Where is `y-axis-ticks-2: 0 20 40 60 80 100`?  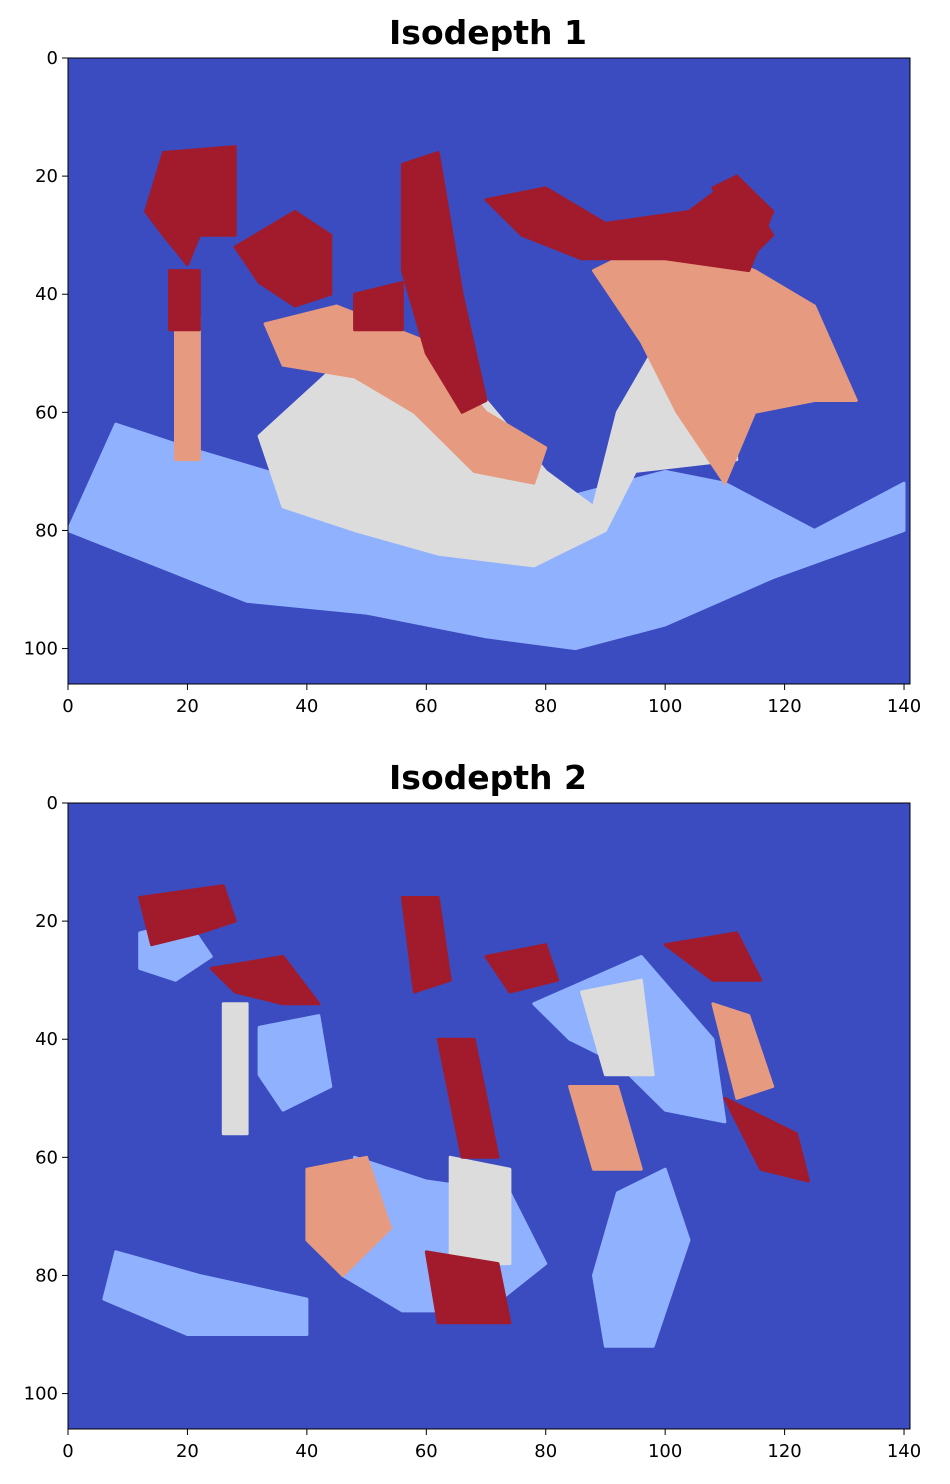 y-axis-ticks-2: 0 20 40 60 80 100 is located at coordinates (46, 1099).